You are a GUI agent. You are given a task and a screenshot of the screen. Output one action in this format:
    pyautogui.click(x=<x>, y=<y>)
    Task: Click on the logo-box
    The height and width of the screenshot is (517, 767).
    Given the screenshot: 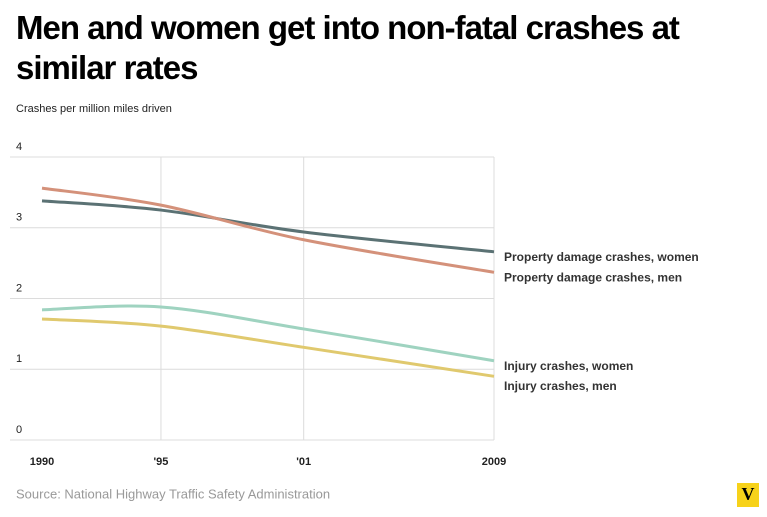 What is the action you would take?
    pyautogui.click(x=748, y=495)
    